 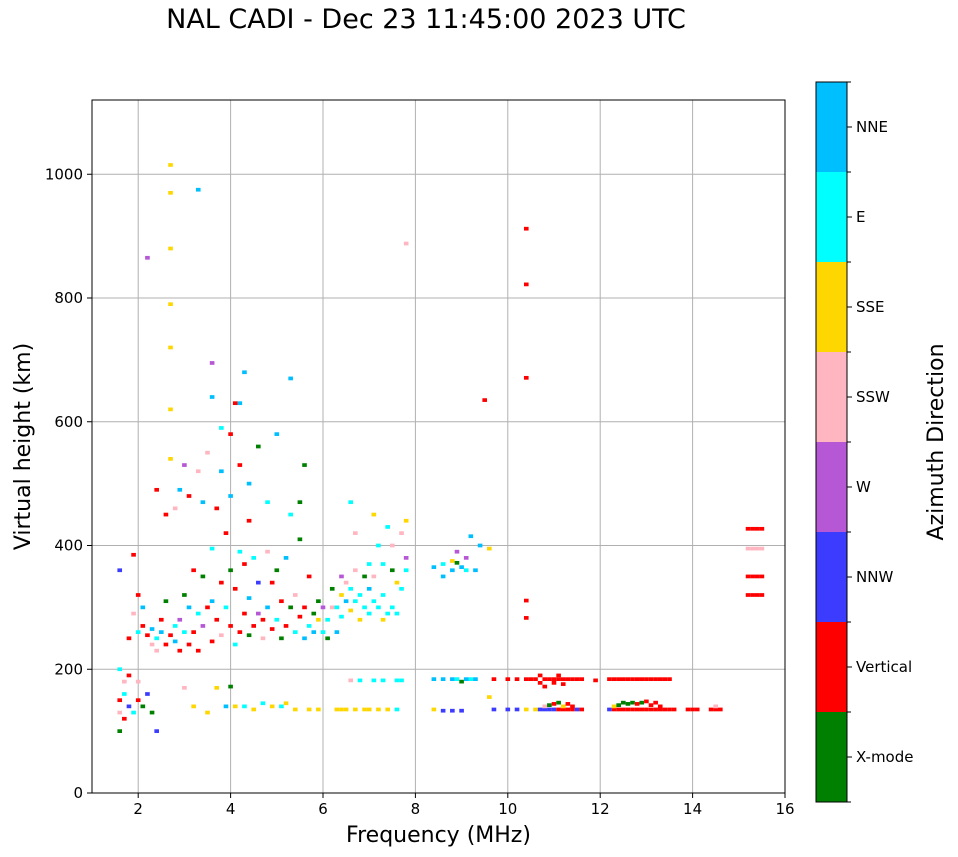 What do you see at coordinates (831, 442) in the screenshot?
I see `colorbar-frame` at bounding box center [831, 442].